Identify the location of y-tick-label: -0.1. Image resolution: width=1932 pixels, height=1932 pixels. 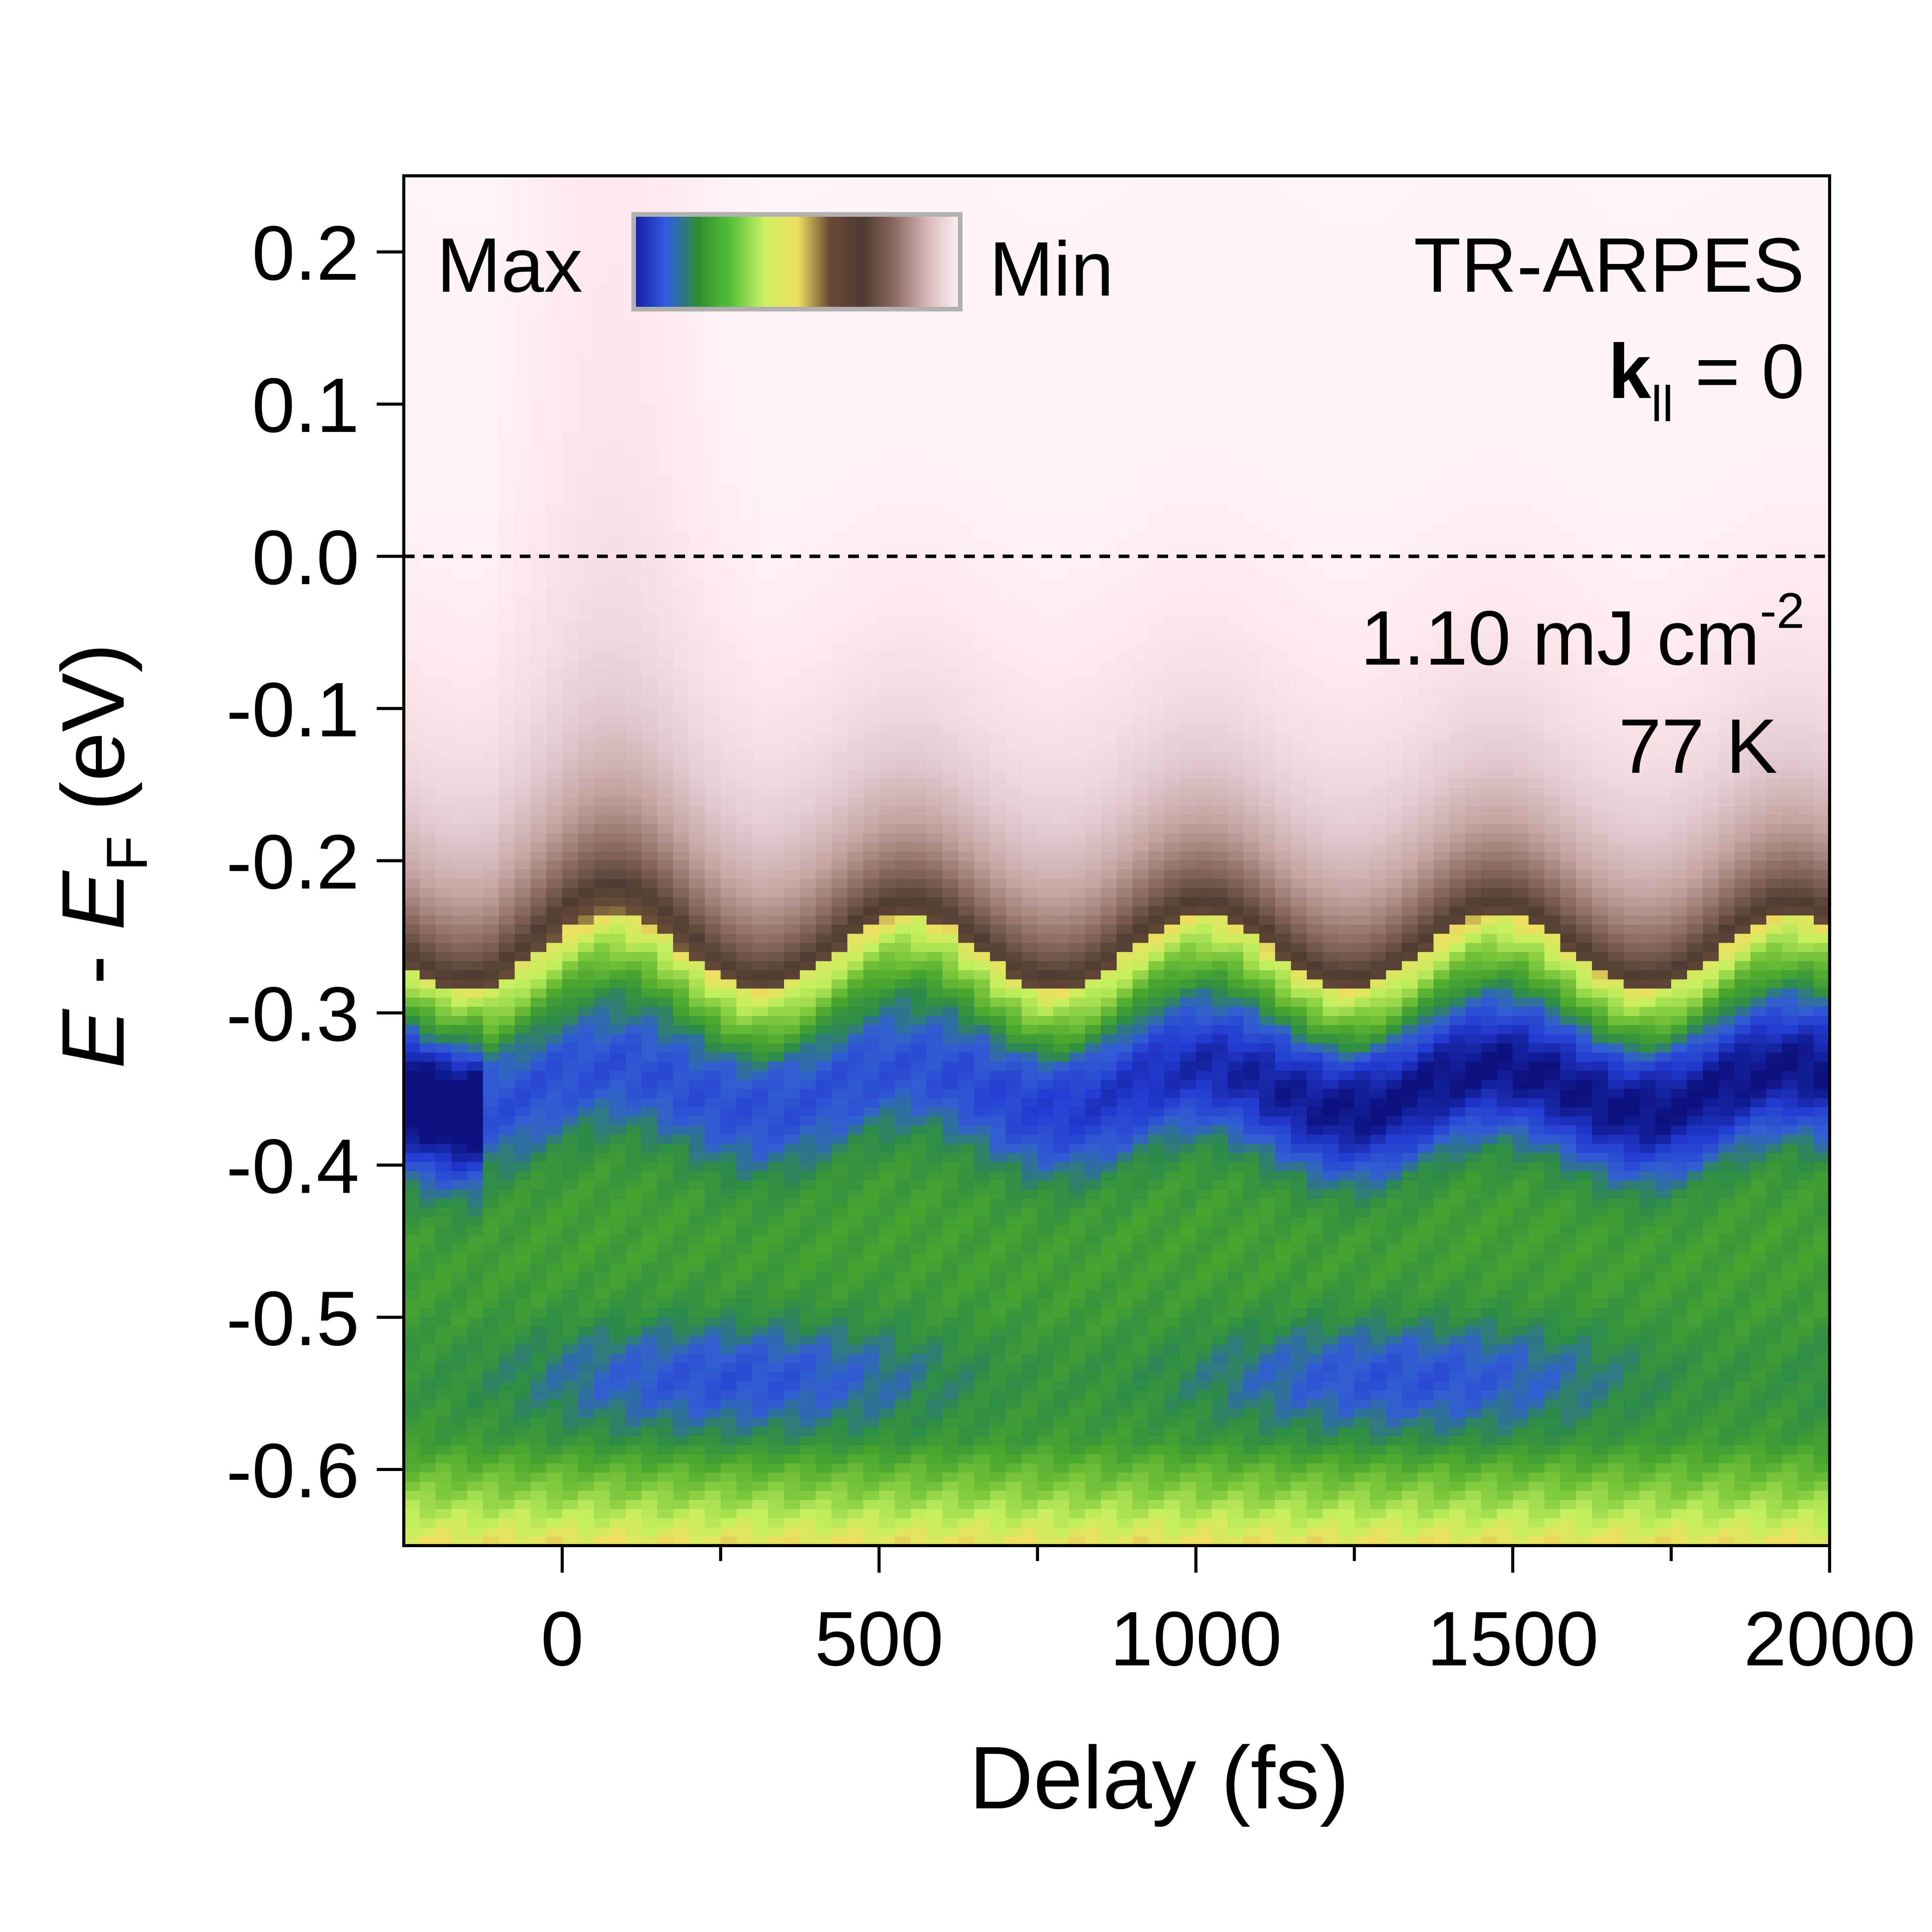
(292, 710).